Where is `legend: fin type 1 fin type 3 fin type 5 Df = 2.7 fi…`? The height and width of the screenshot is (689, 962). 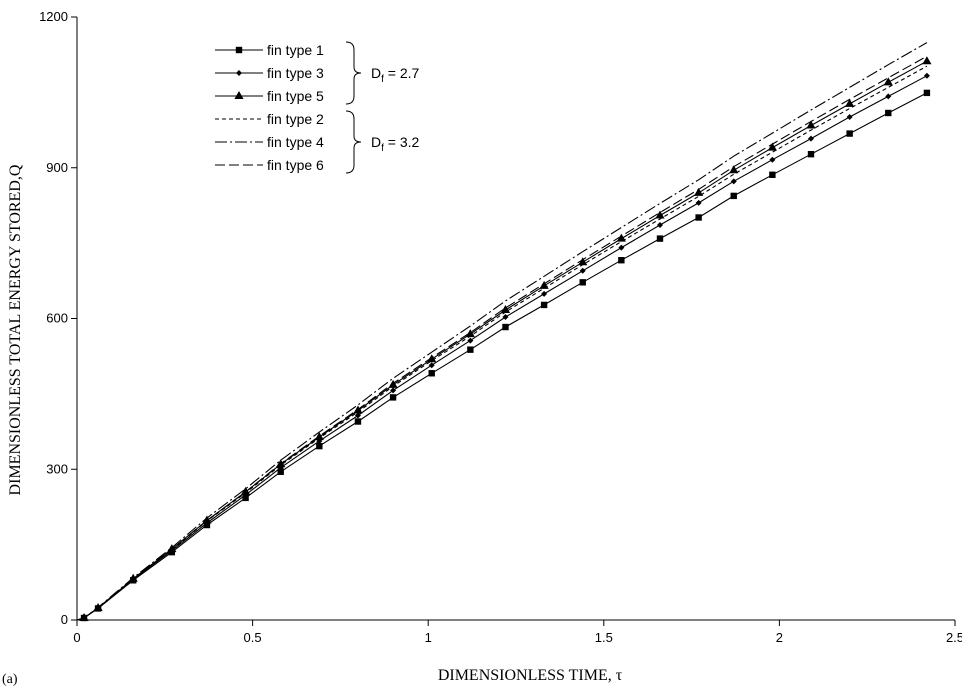 legend: fin type 1 fin type 3 fin type 5 Df = 2.7 fi… is located at coordinates (317, 107).